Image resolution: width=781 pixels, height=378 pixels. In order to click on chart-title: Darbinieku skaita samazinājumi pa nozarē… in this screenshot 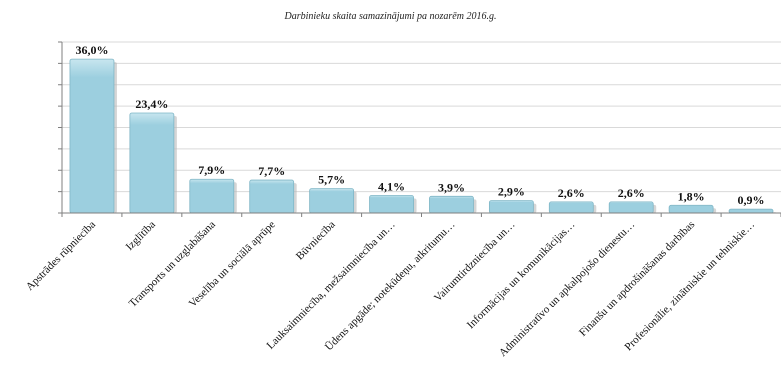, I will do `click(390, 16)`.